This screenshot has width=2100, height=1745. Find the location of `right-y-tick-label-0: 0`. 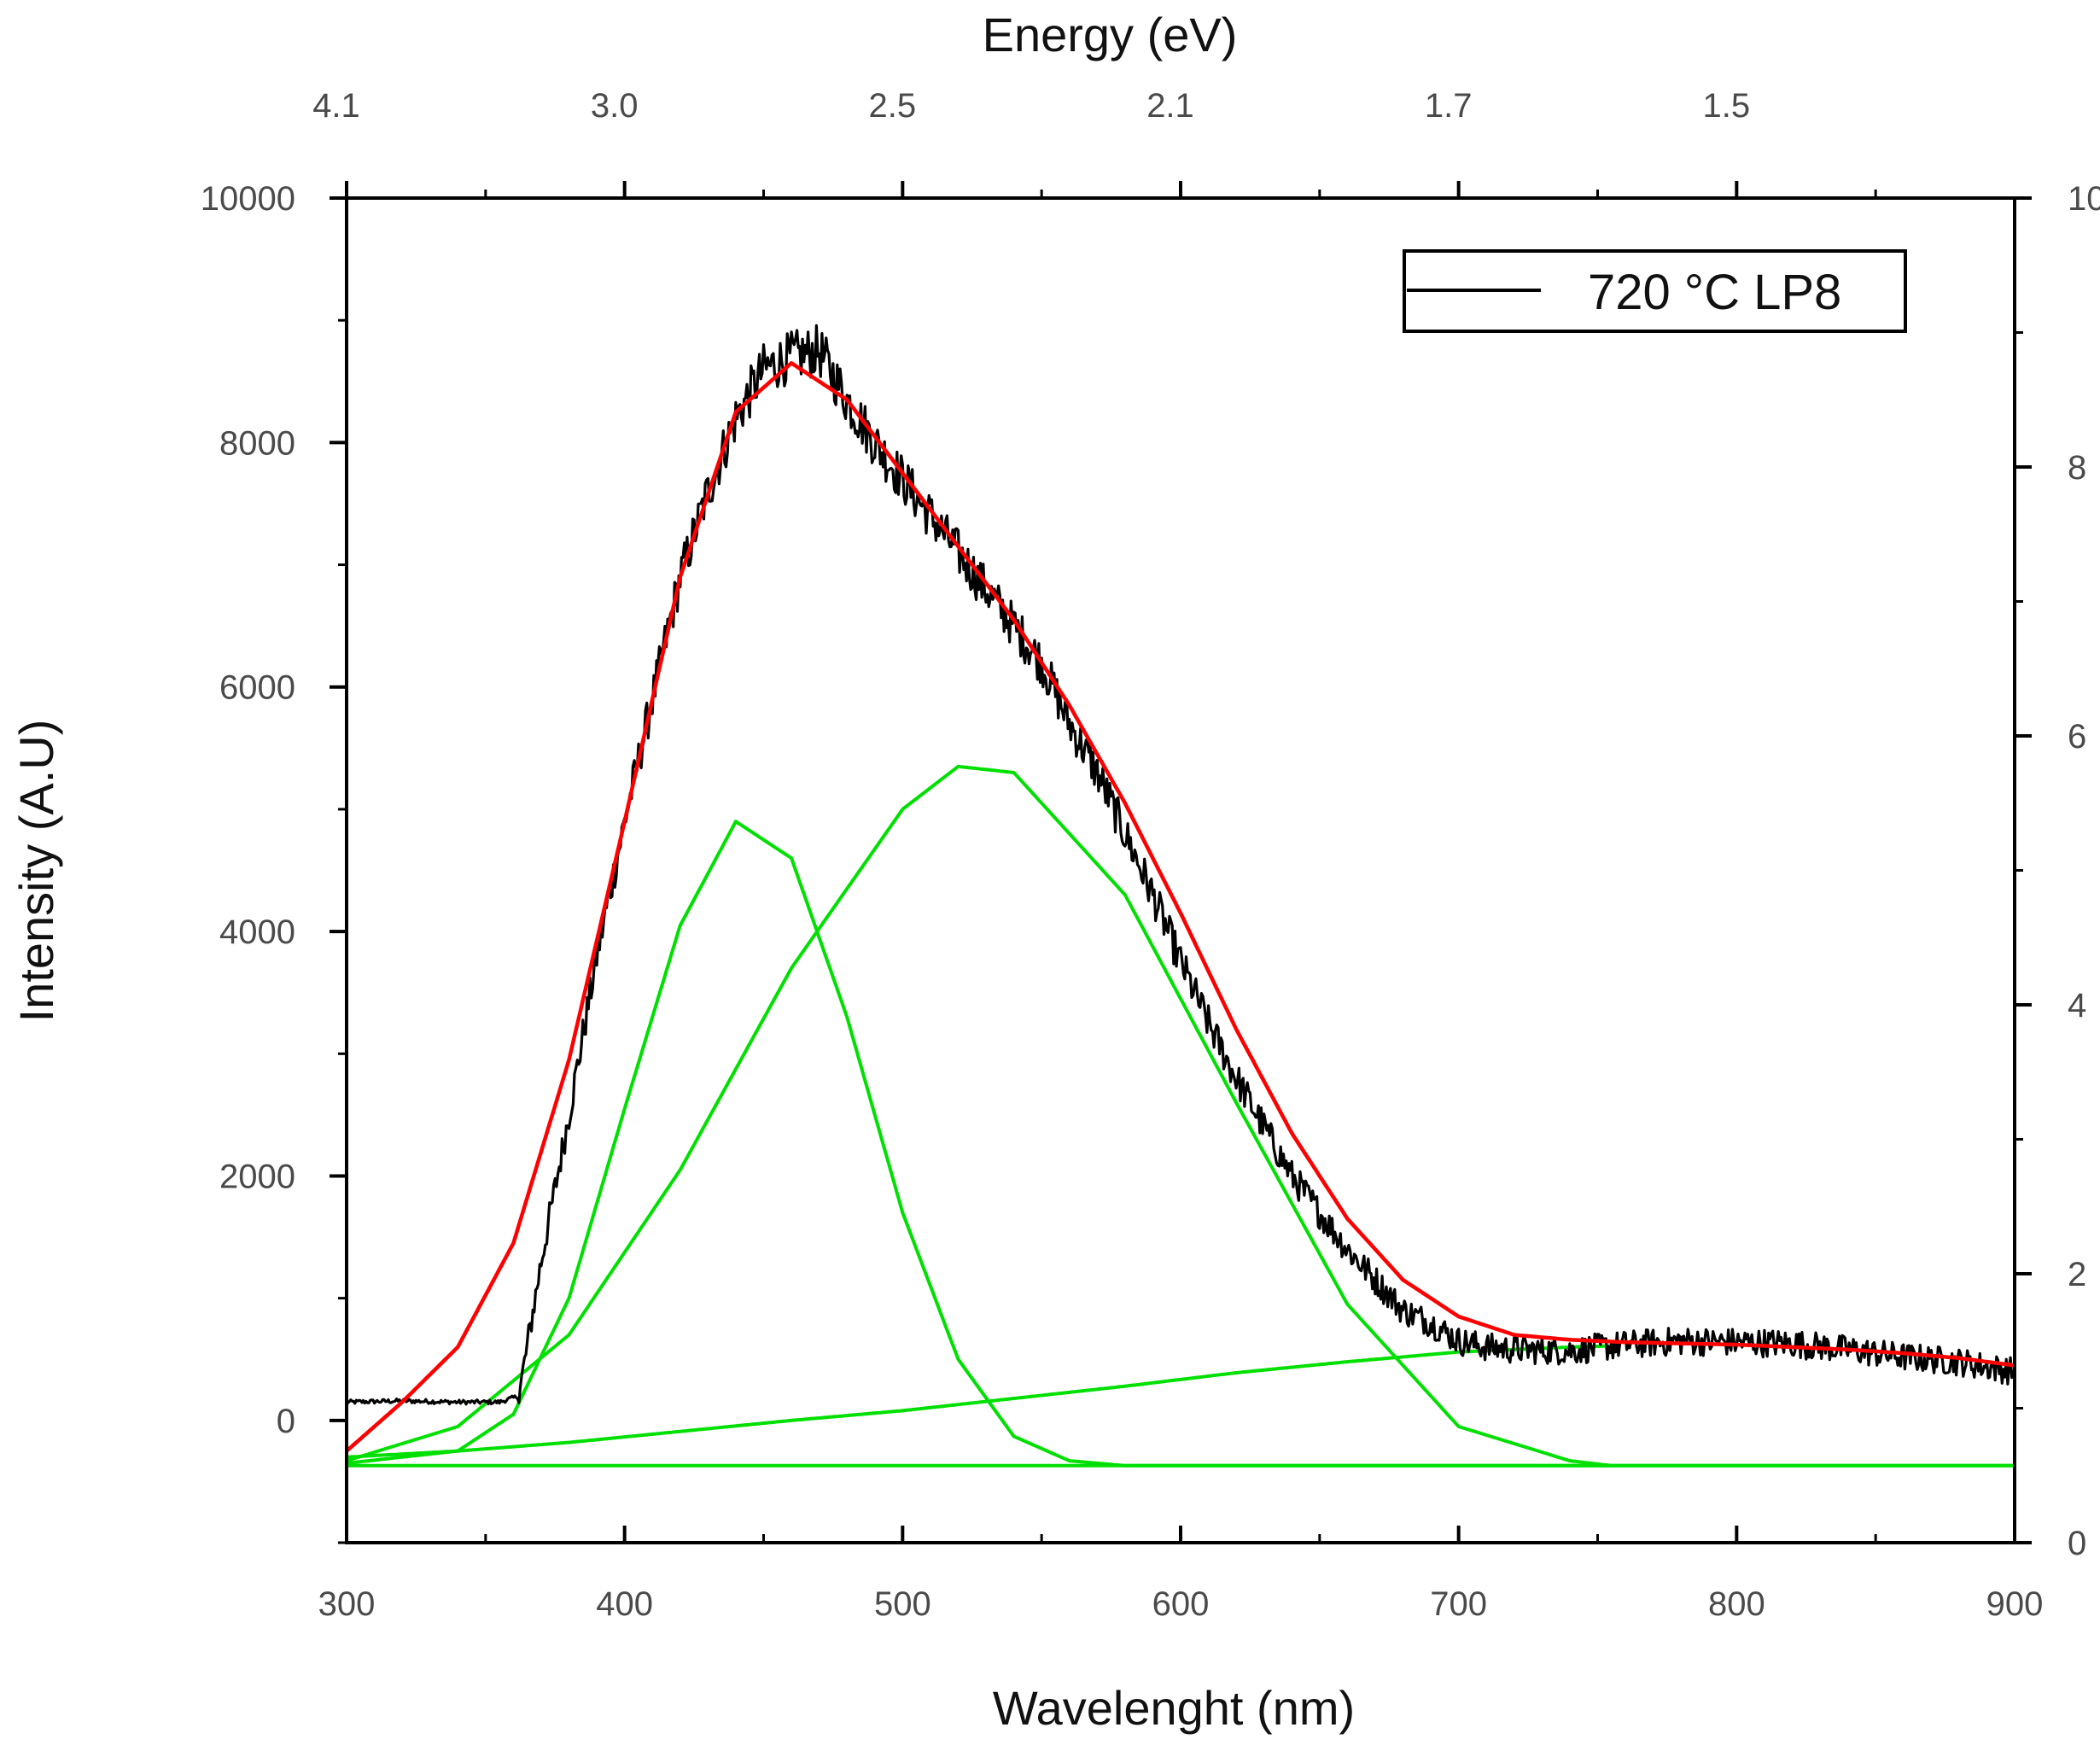

right-y-tick-label-0: 0 is located at coordinates (2077, 1543).